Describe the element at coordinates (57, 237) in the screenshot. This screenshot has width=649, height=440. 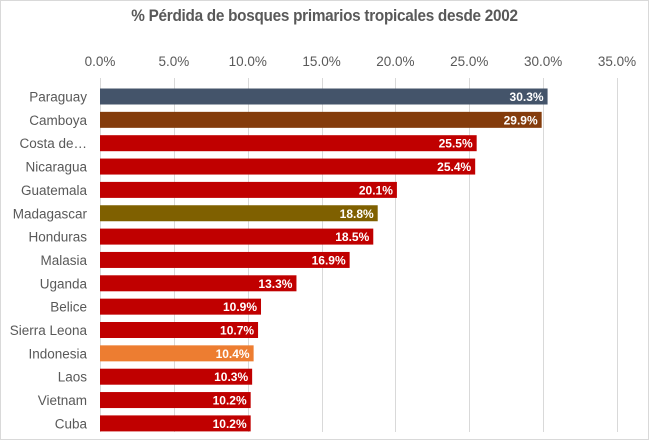
I see `category-label: Honduras` at that location.